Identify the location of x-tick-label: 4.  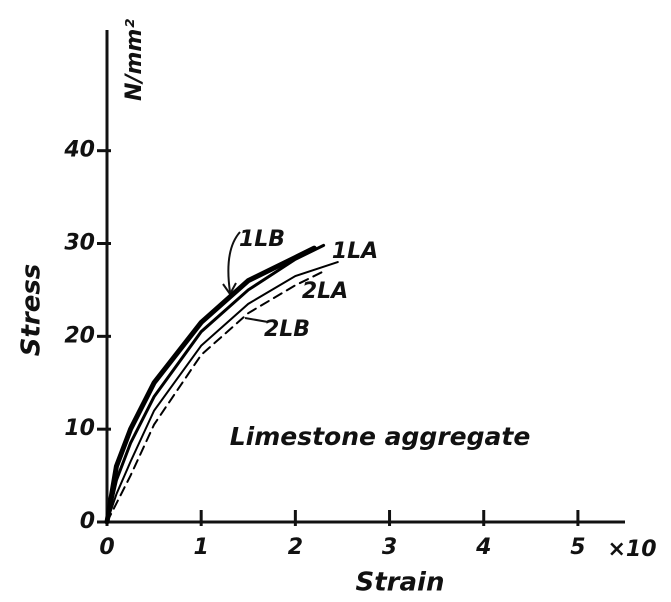
(483, 547).